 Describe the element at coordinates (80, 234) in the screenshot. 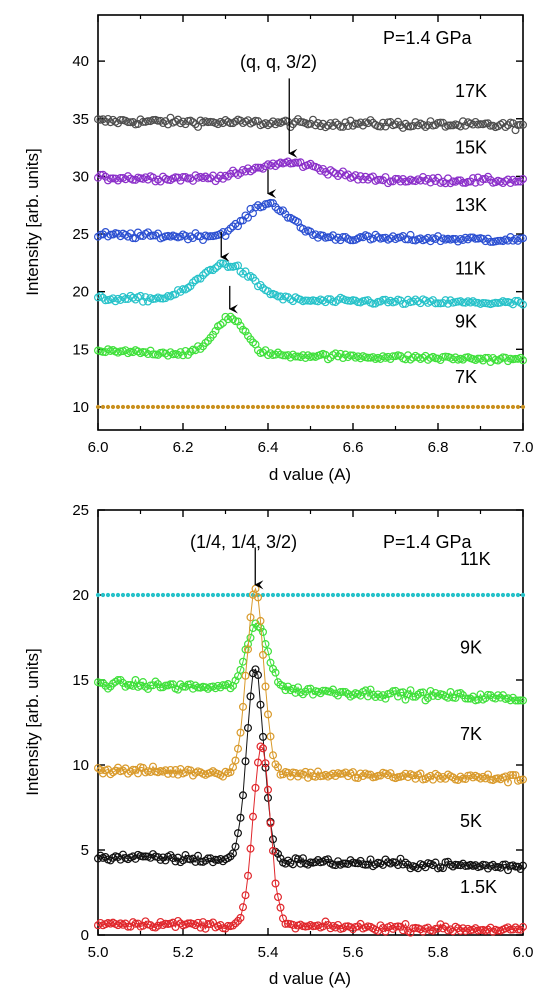

I see `y-tick-label: 25` at that location.